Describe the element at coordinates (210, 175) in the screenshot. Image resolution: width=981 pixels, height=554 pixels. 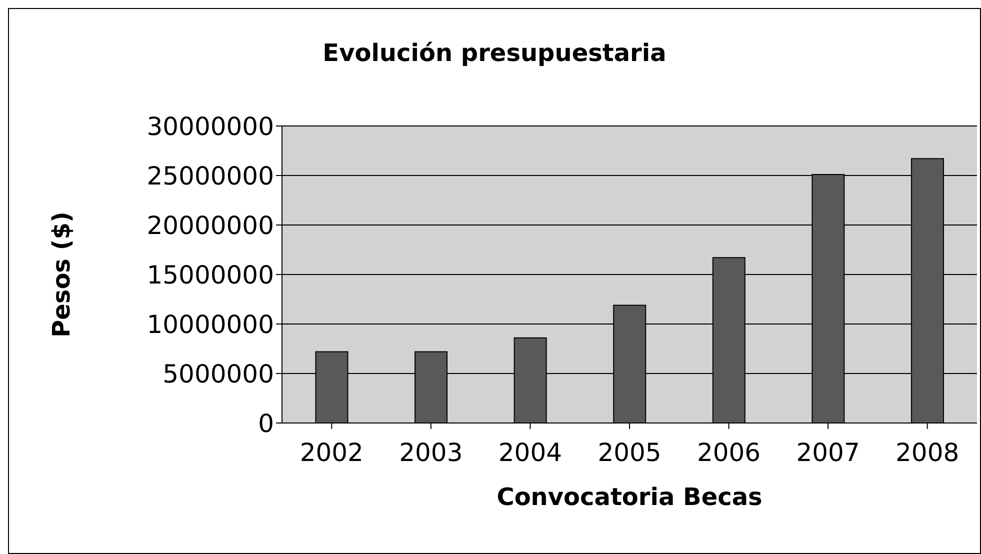
I see `y-tick-label: 25000000` at that location.